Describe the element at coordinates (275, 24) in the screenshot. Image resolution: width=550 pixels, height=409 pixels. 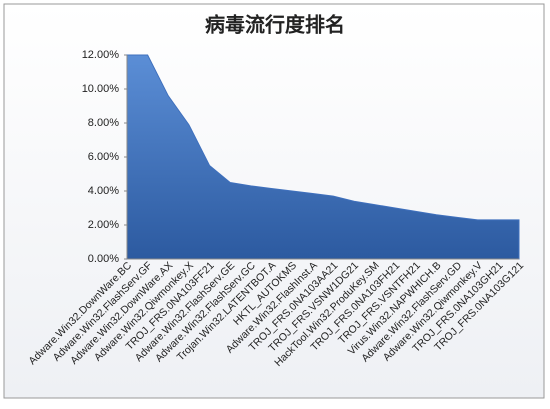
I see `chart-title: 病毒流行度排名` at that location.